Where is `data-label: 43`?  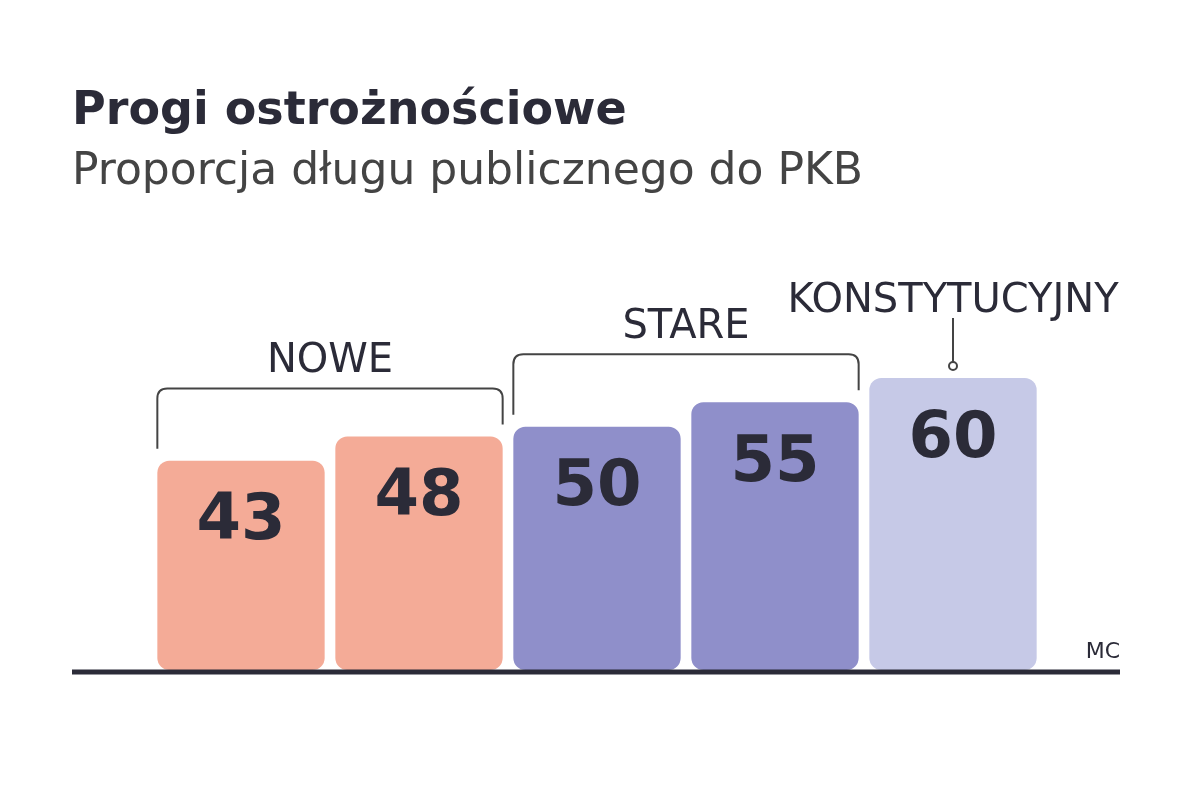
data-label: 43 is located at coordinates (241, 517).